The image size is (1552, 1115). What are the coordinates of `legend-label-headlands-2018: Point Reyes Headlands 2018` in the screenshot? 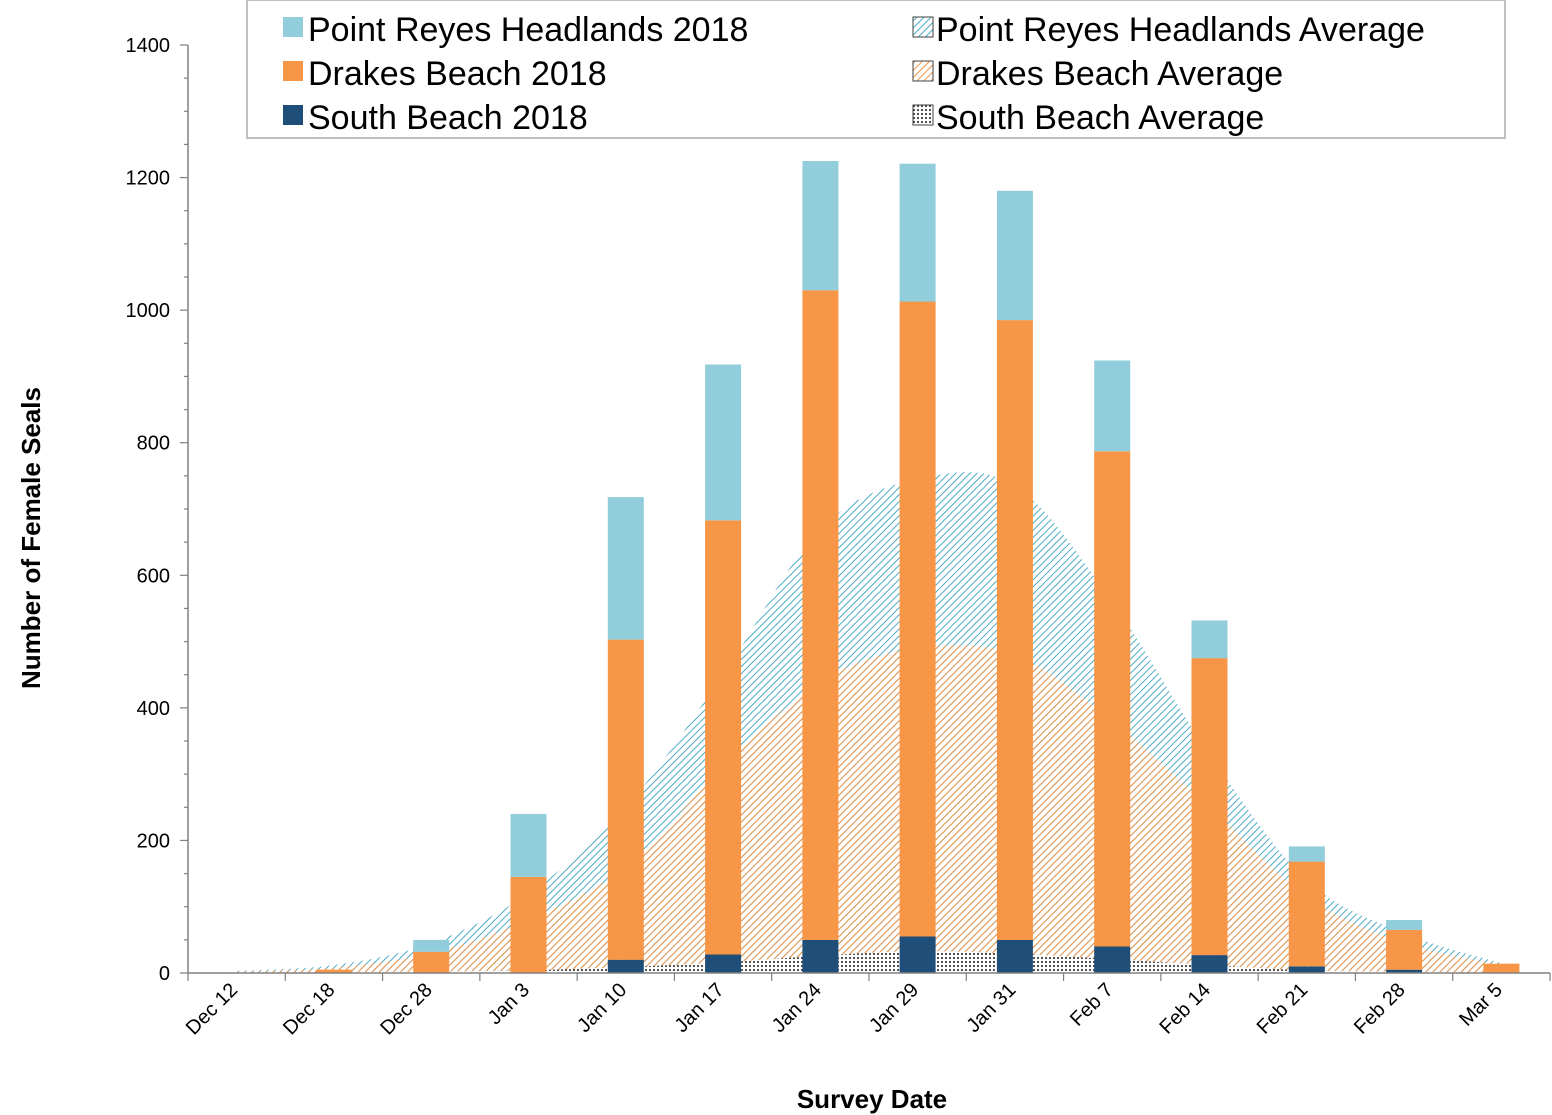 It's located at (528, 30).